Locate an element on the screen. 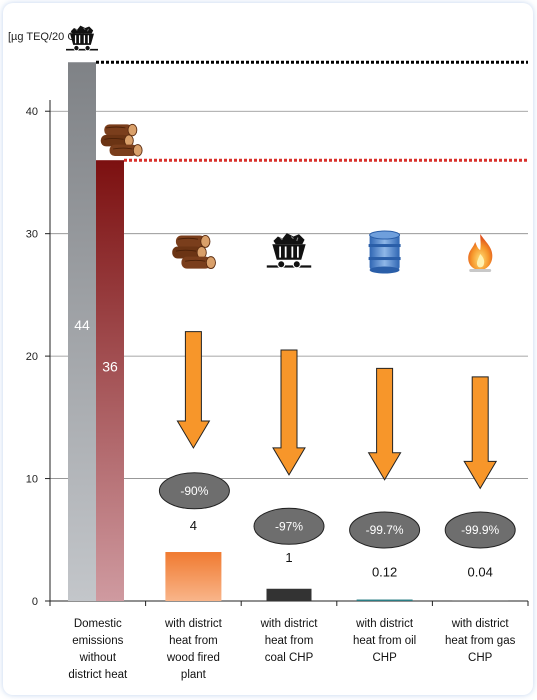  oil-barrel-icon is located at coordinates (385, 252).